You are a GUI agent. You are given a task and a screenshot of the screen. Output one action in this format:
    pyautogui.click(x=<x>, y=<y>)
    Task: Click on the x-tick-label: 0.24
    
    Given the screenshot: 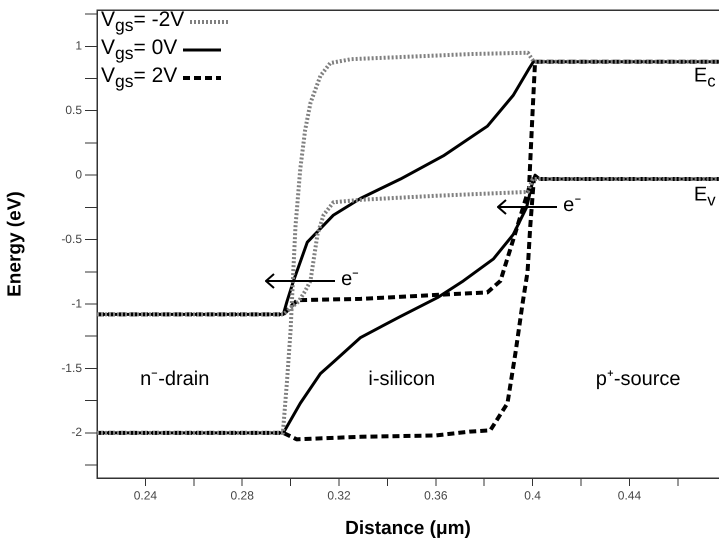 What is the action you would take?
    pyautogui.click(x=146, y=495)
    